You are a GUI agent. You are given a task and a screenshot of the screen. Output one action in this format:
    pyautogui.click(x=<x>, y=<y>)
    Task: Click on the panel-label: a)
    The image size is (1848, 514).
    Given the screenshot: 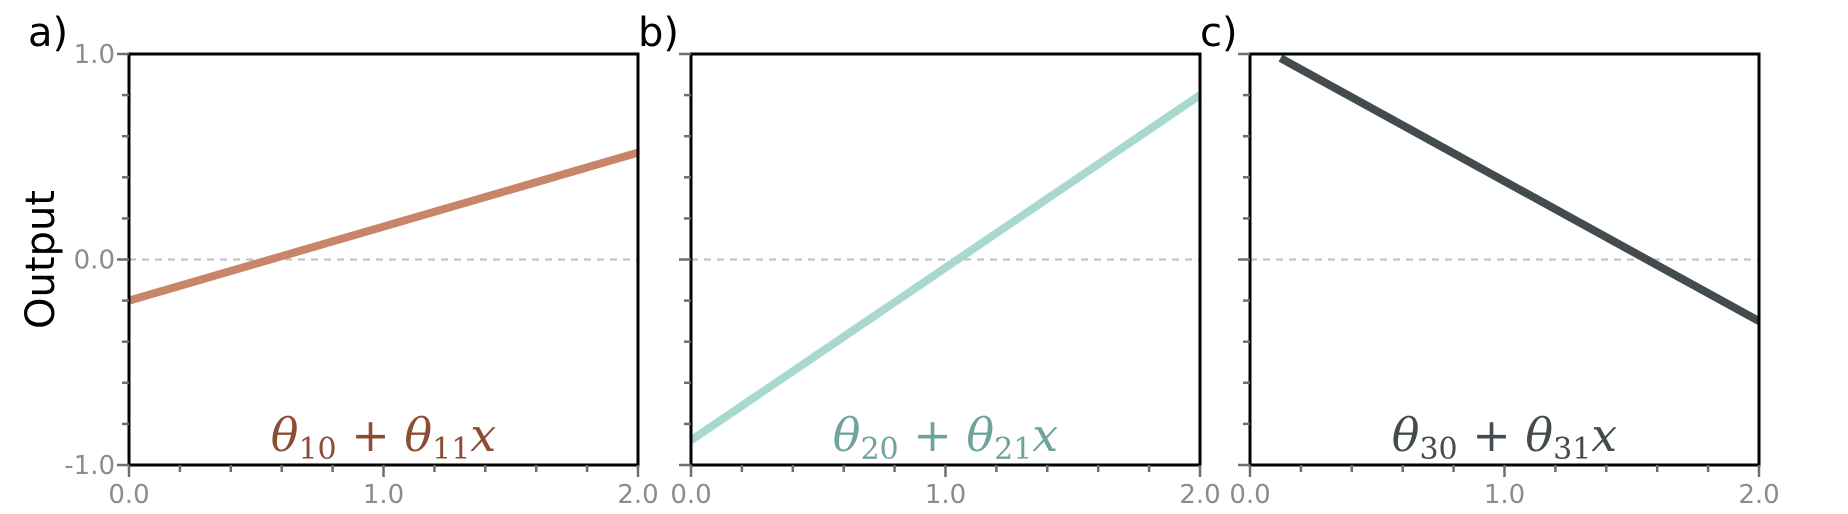 What is the action you would take?
    pyautogui.click(x=48, y=33)
    